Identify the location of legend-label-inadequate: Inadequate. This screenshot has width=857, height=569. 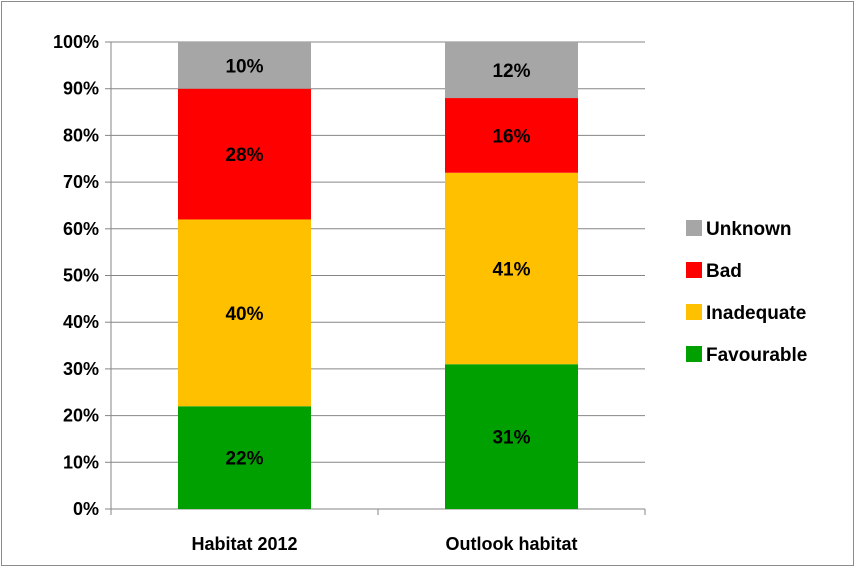
(756, 313).